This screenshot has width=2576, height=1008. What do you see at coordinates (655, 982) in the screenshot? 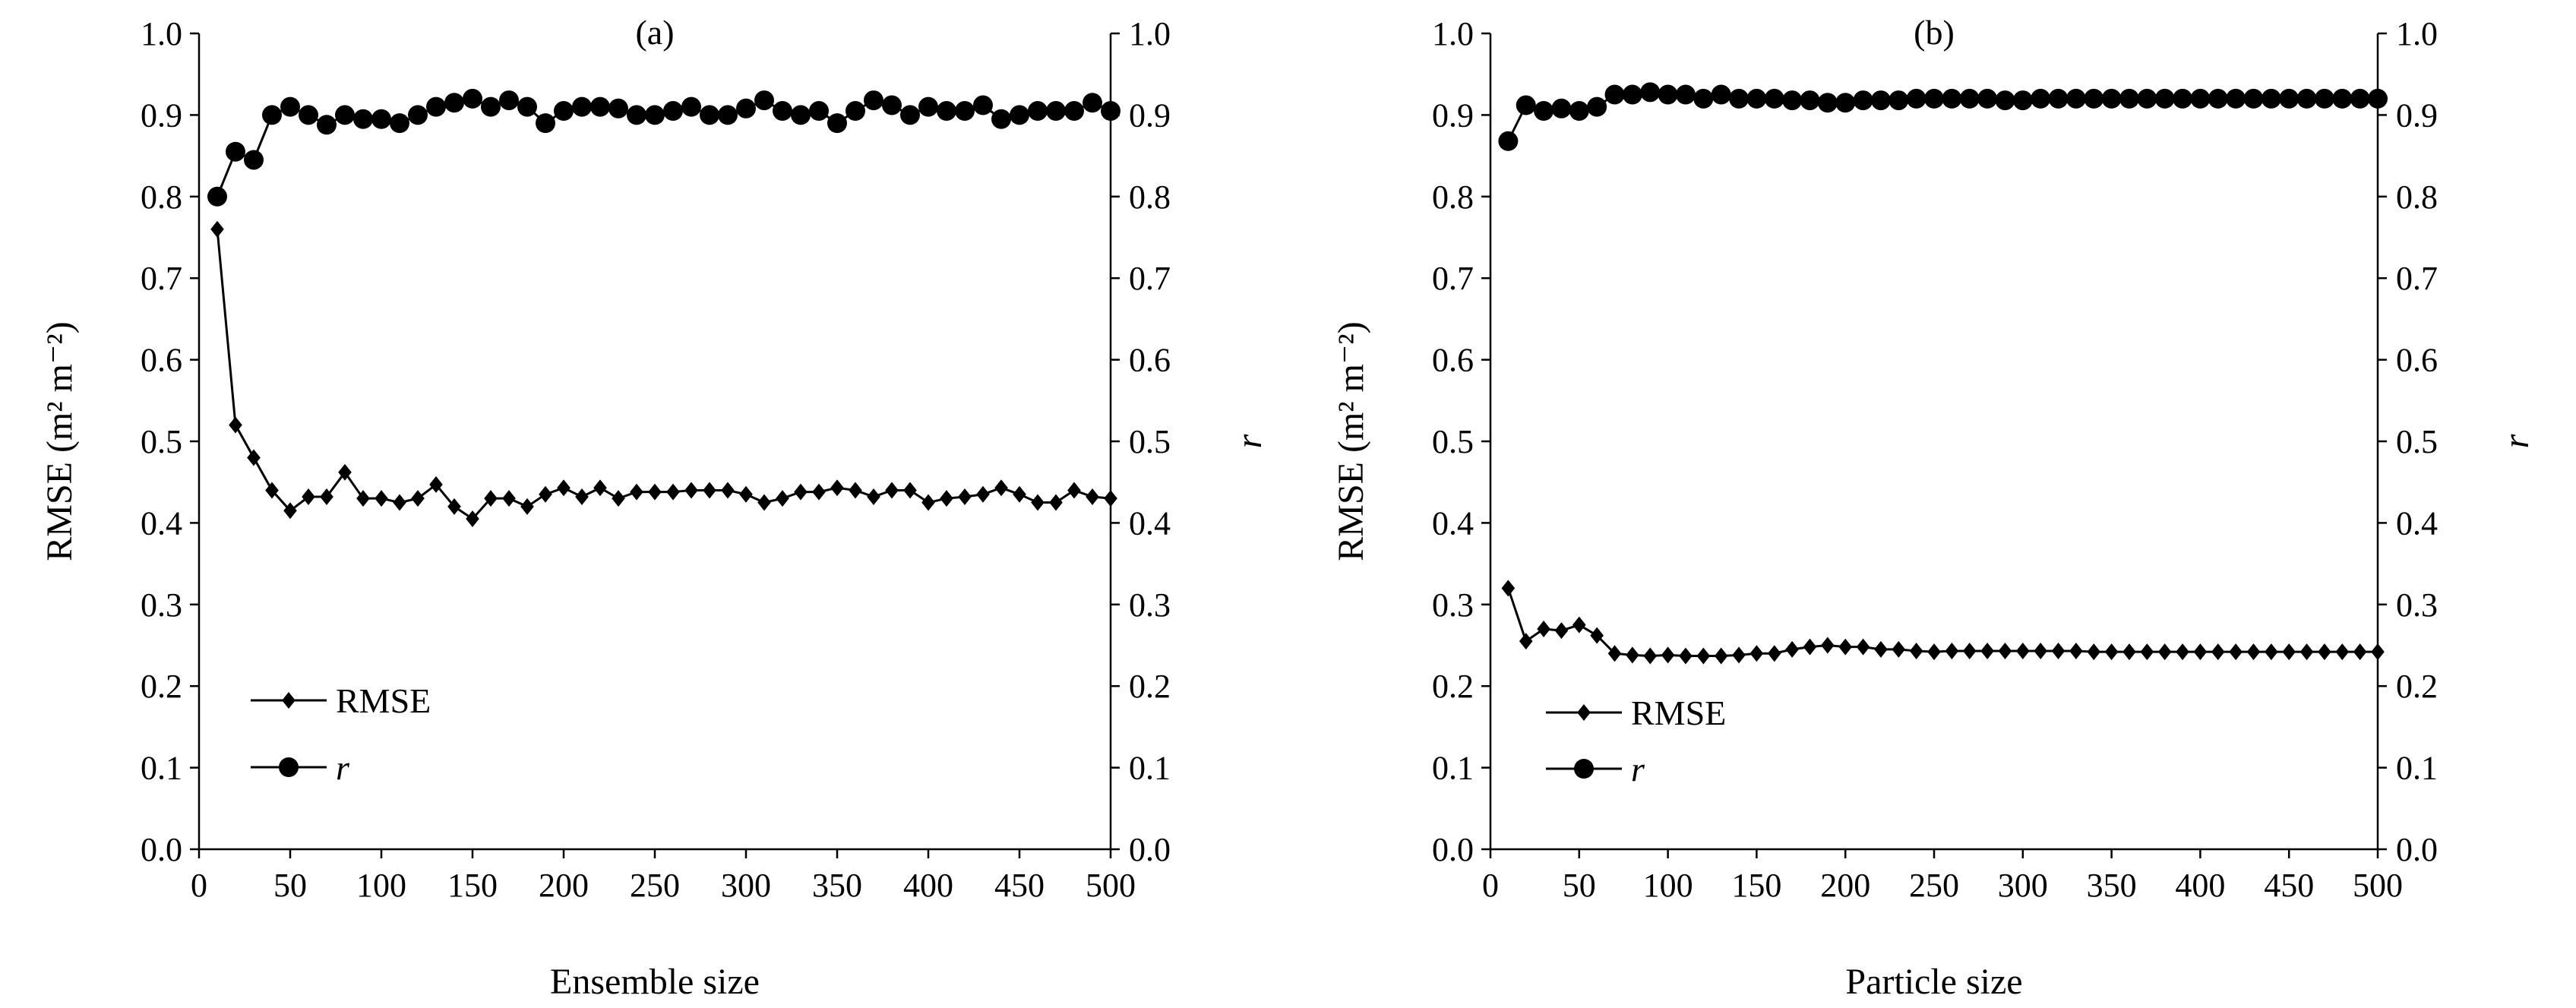
I see `x-axis-label: Ensemble size` at bounding box center [655, 982].